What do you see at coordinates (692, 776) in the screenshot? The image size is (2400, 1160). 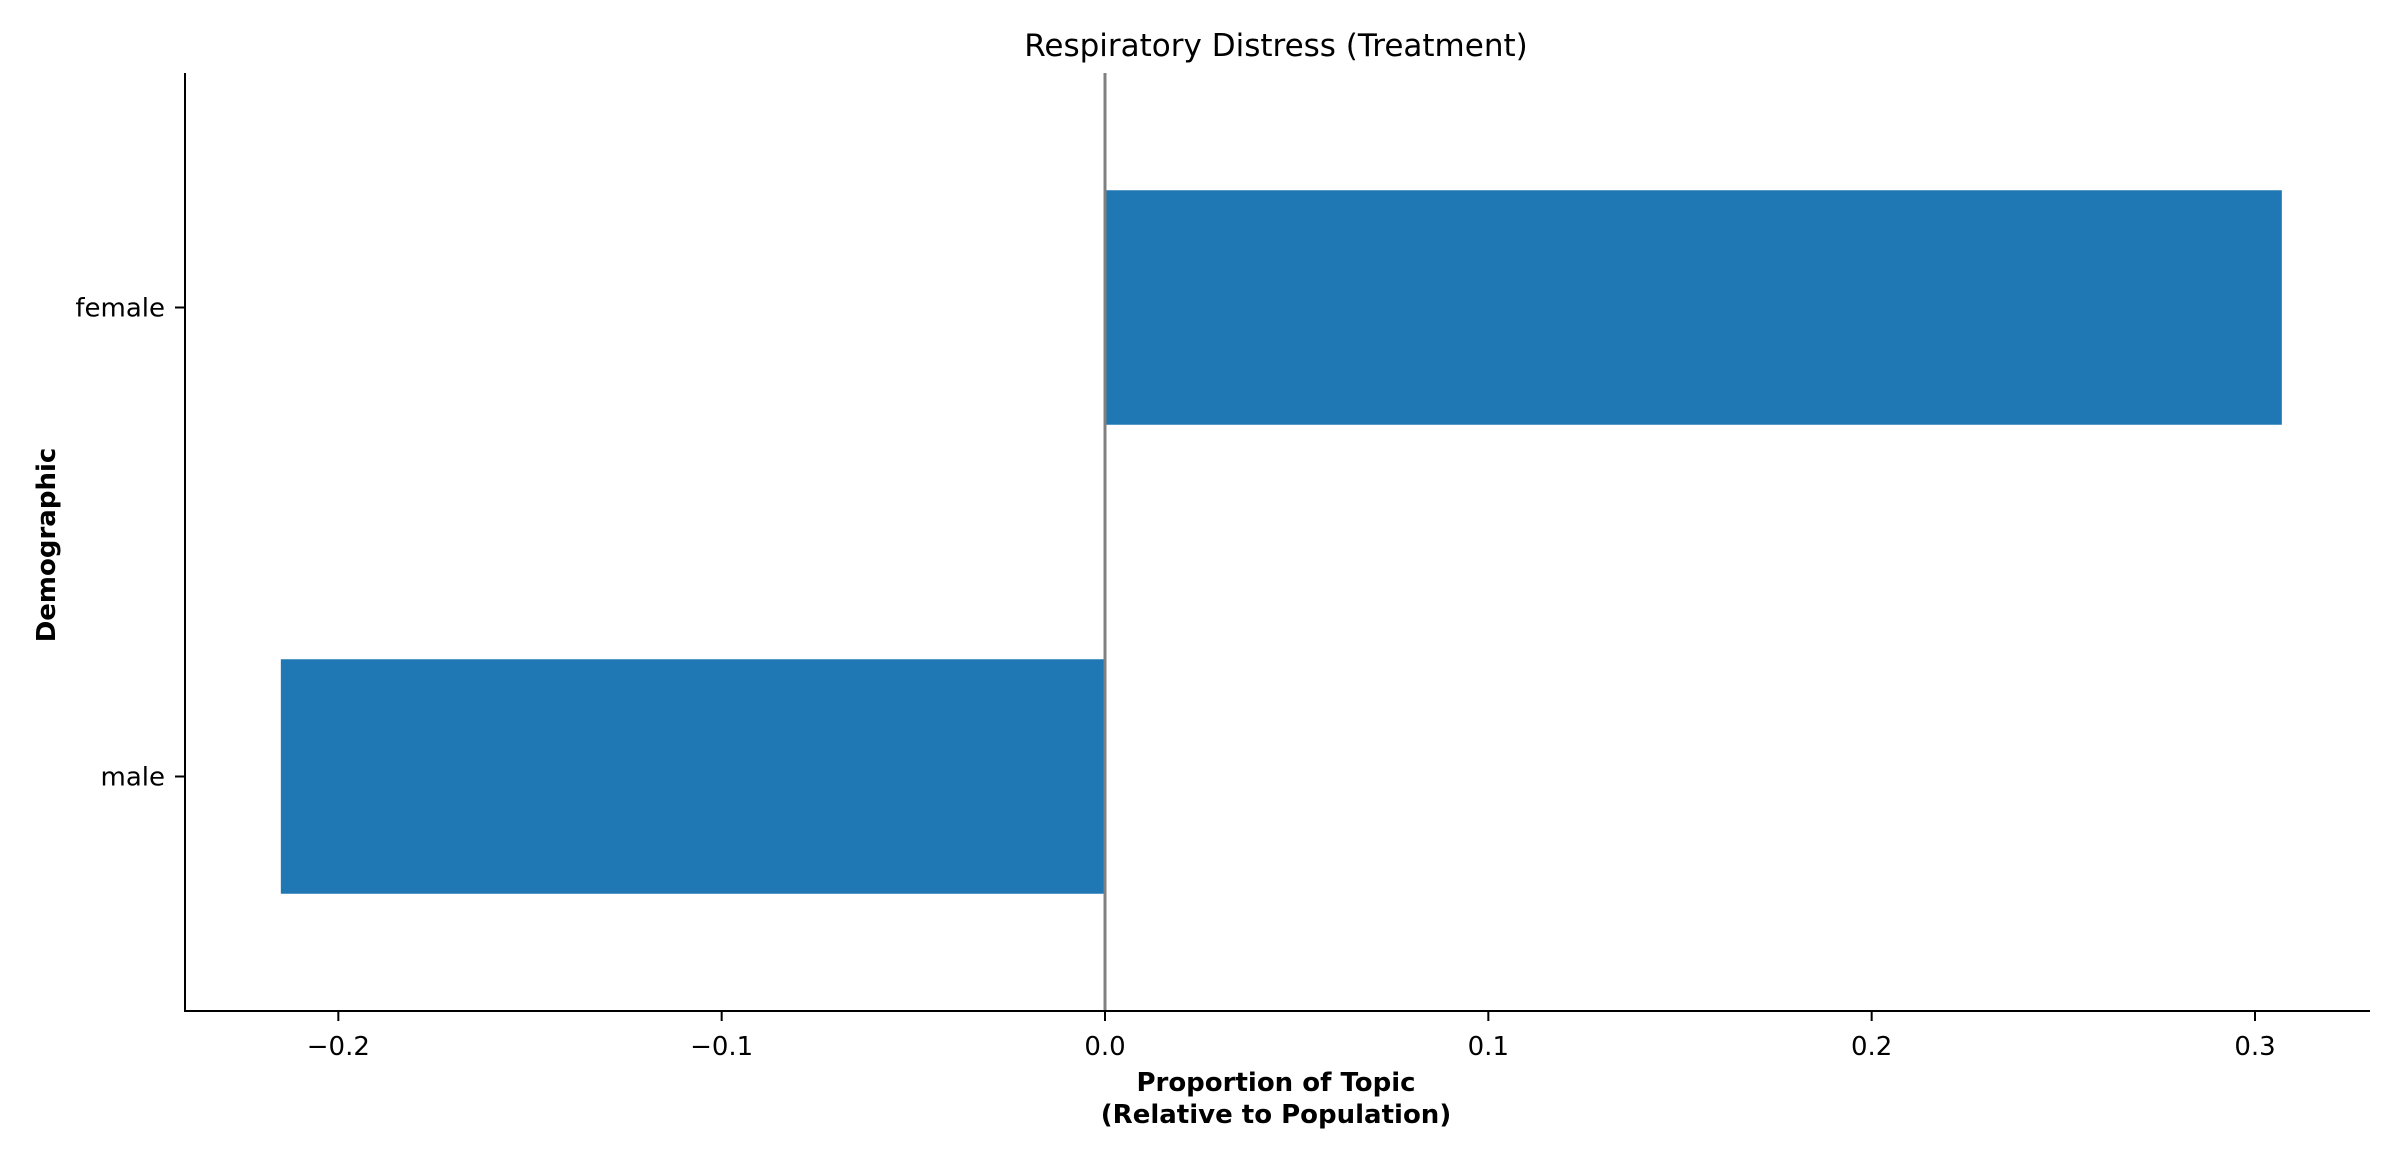 I see `bar-male` at bounding box center [692, 776].